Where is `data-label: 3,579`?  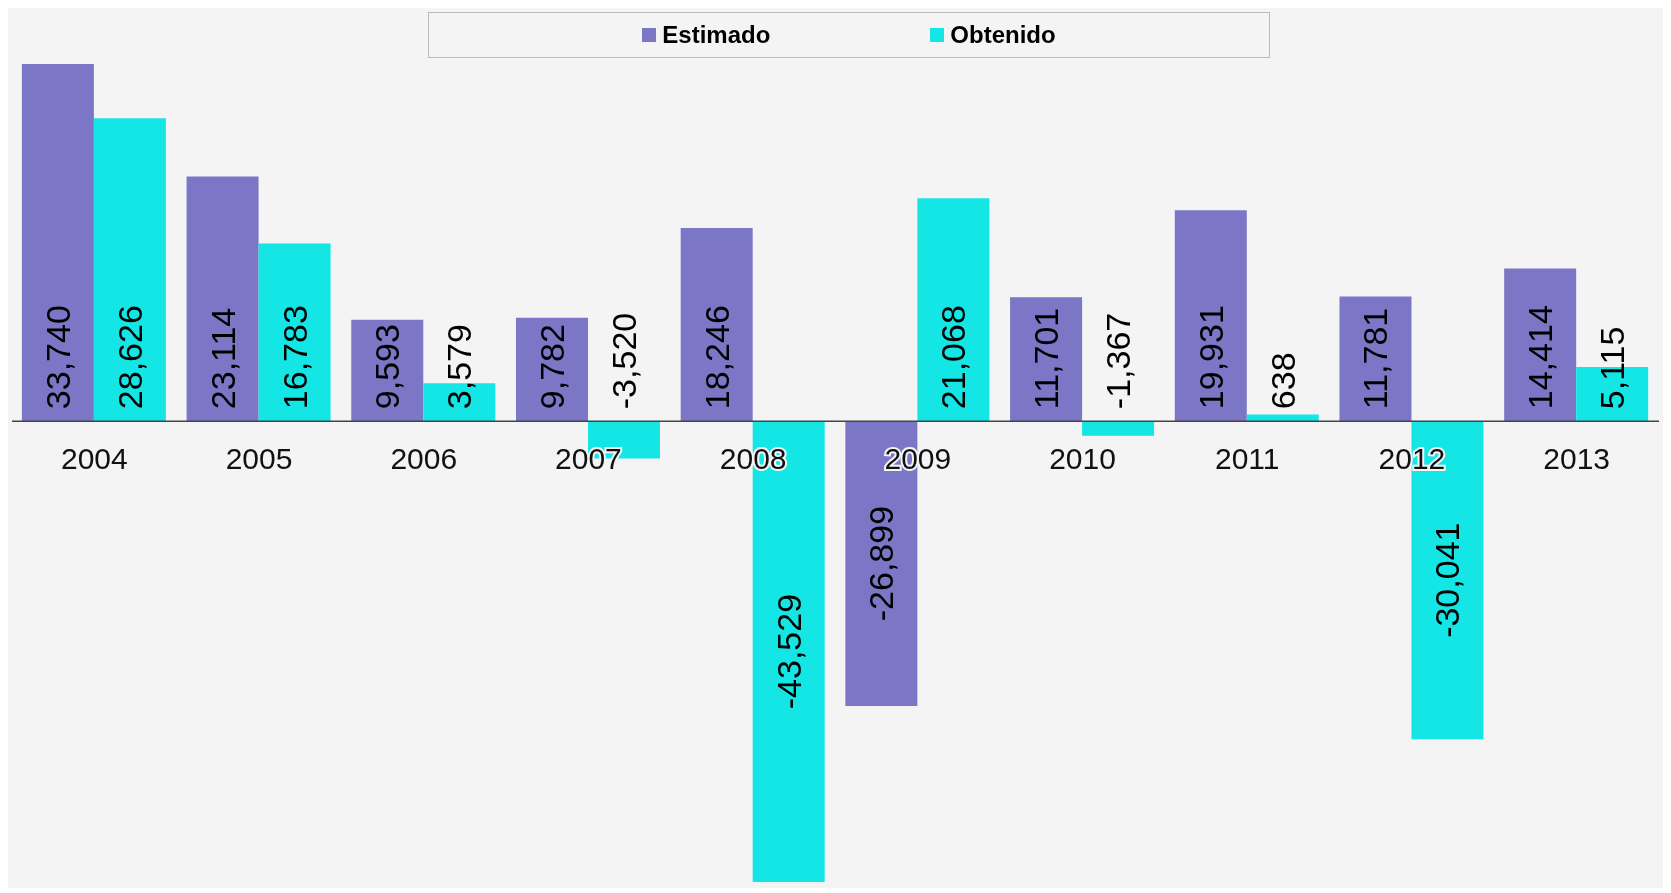 data-label: 3,579 is located at coordinates (459, 367).